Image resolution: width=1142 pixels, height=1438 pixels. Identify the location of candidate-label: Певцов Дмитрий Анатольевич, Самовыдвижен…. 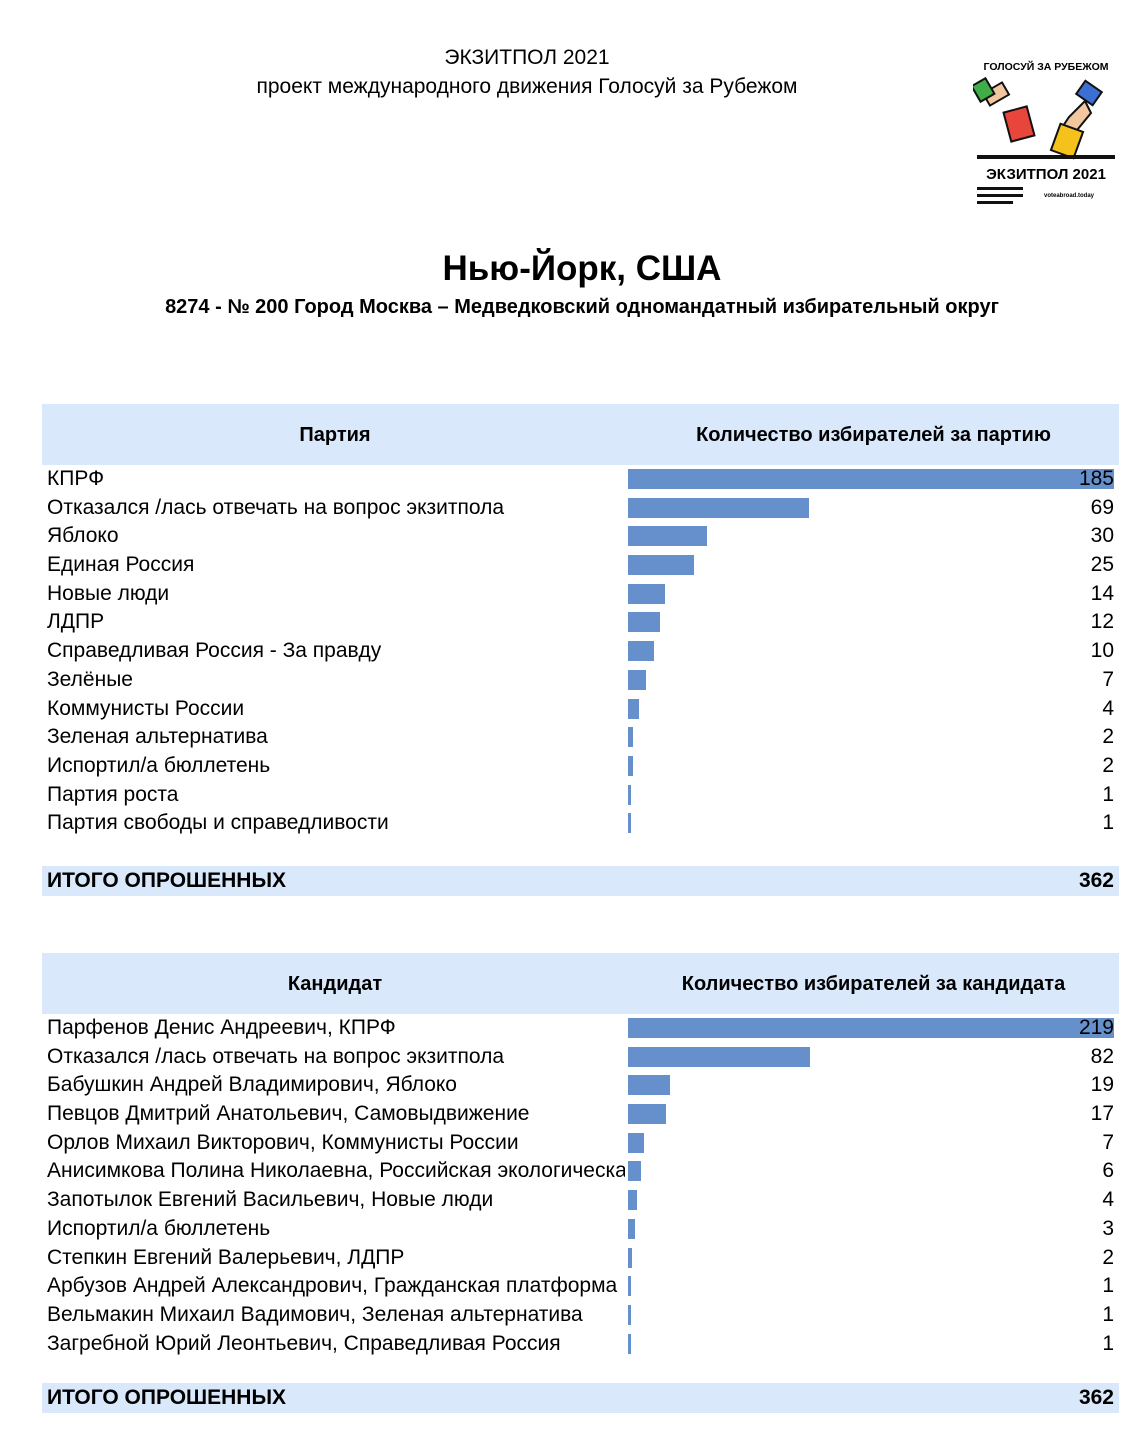
(288, 1114).